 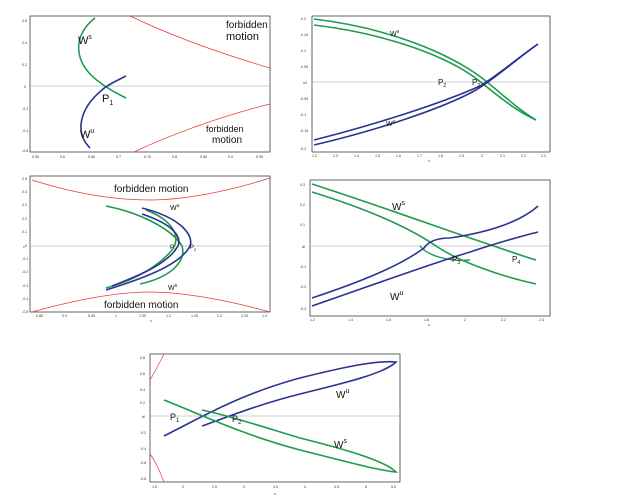 I want to click on y-tick: -0.4, so click(x=143, y=449).